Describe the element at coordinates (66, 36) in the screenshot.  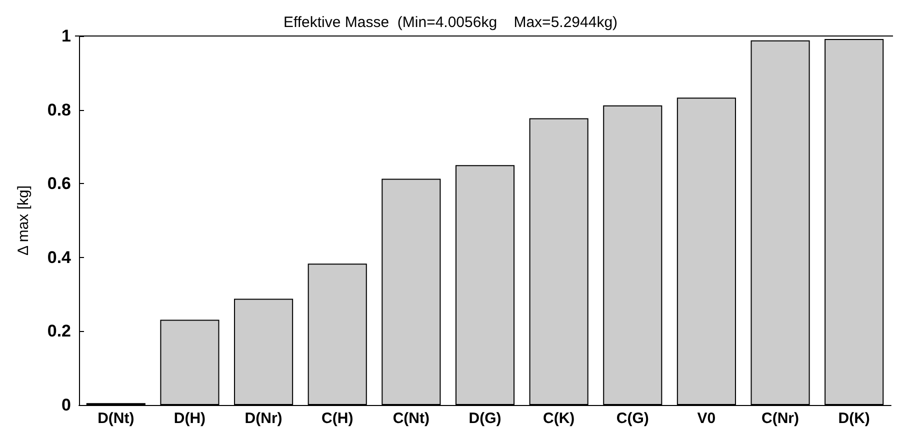
I see `y-tick-label: 1` at that location.